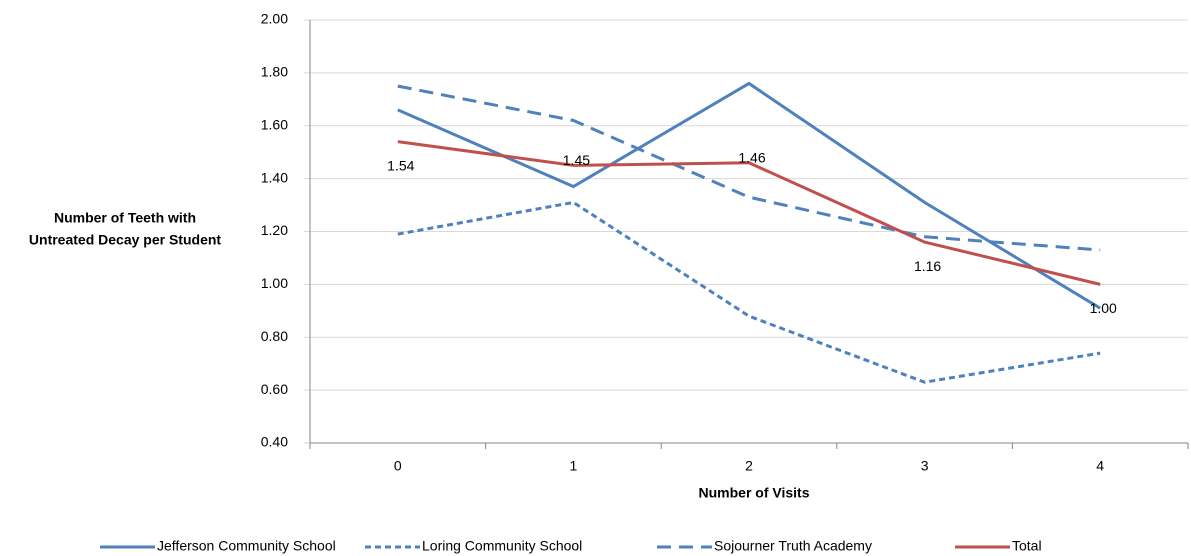  I want to click on data-label: 1.16, so click(927, 266).